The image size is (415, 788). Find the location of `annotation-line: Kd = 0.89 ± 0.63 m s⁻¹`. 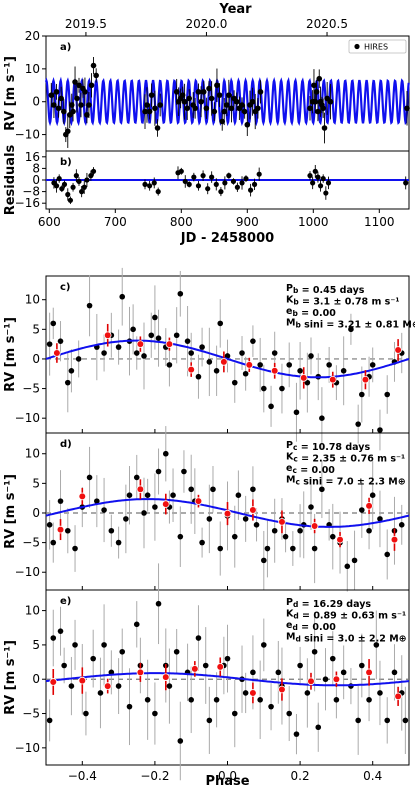

annotation-line: Kd = 0.89 ± 0.63 m s⁻¹ is located at coordinates (346, 615).